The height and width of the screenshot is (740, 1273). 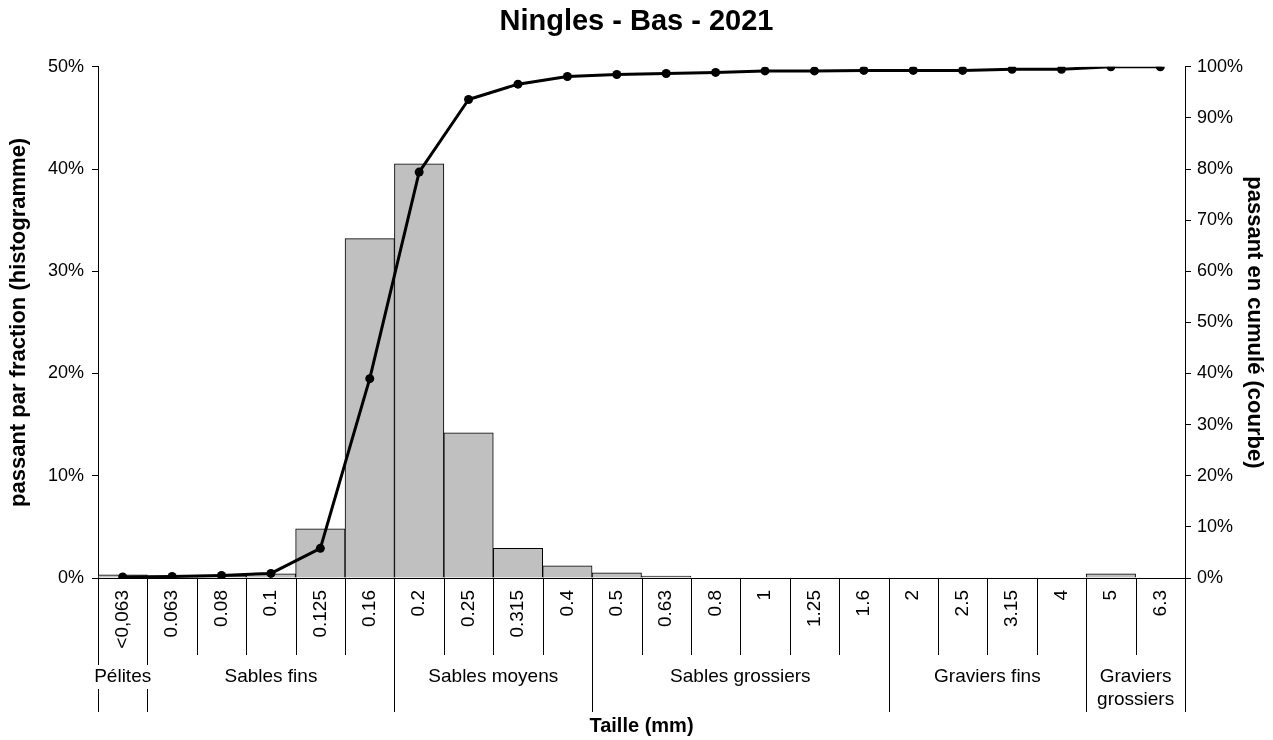 I want to click on x-tick-label: 0.4, so click(x=566, y=603).